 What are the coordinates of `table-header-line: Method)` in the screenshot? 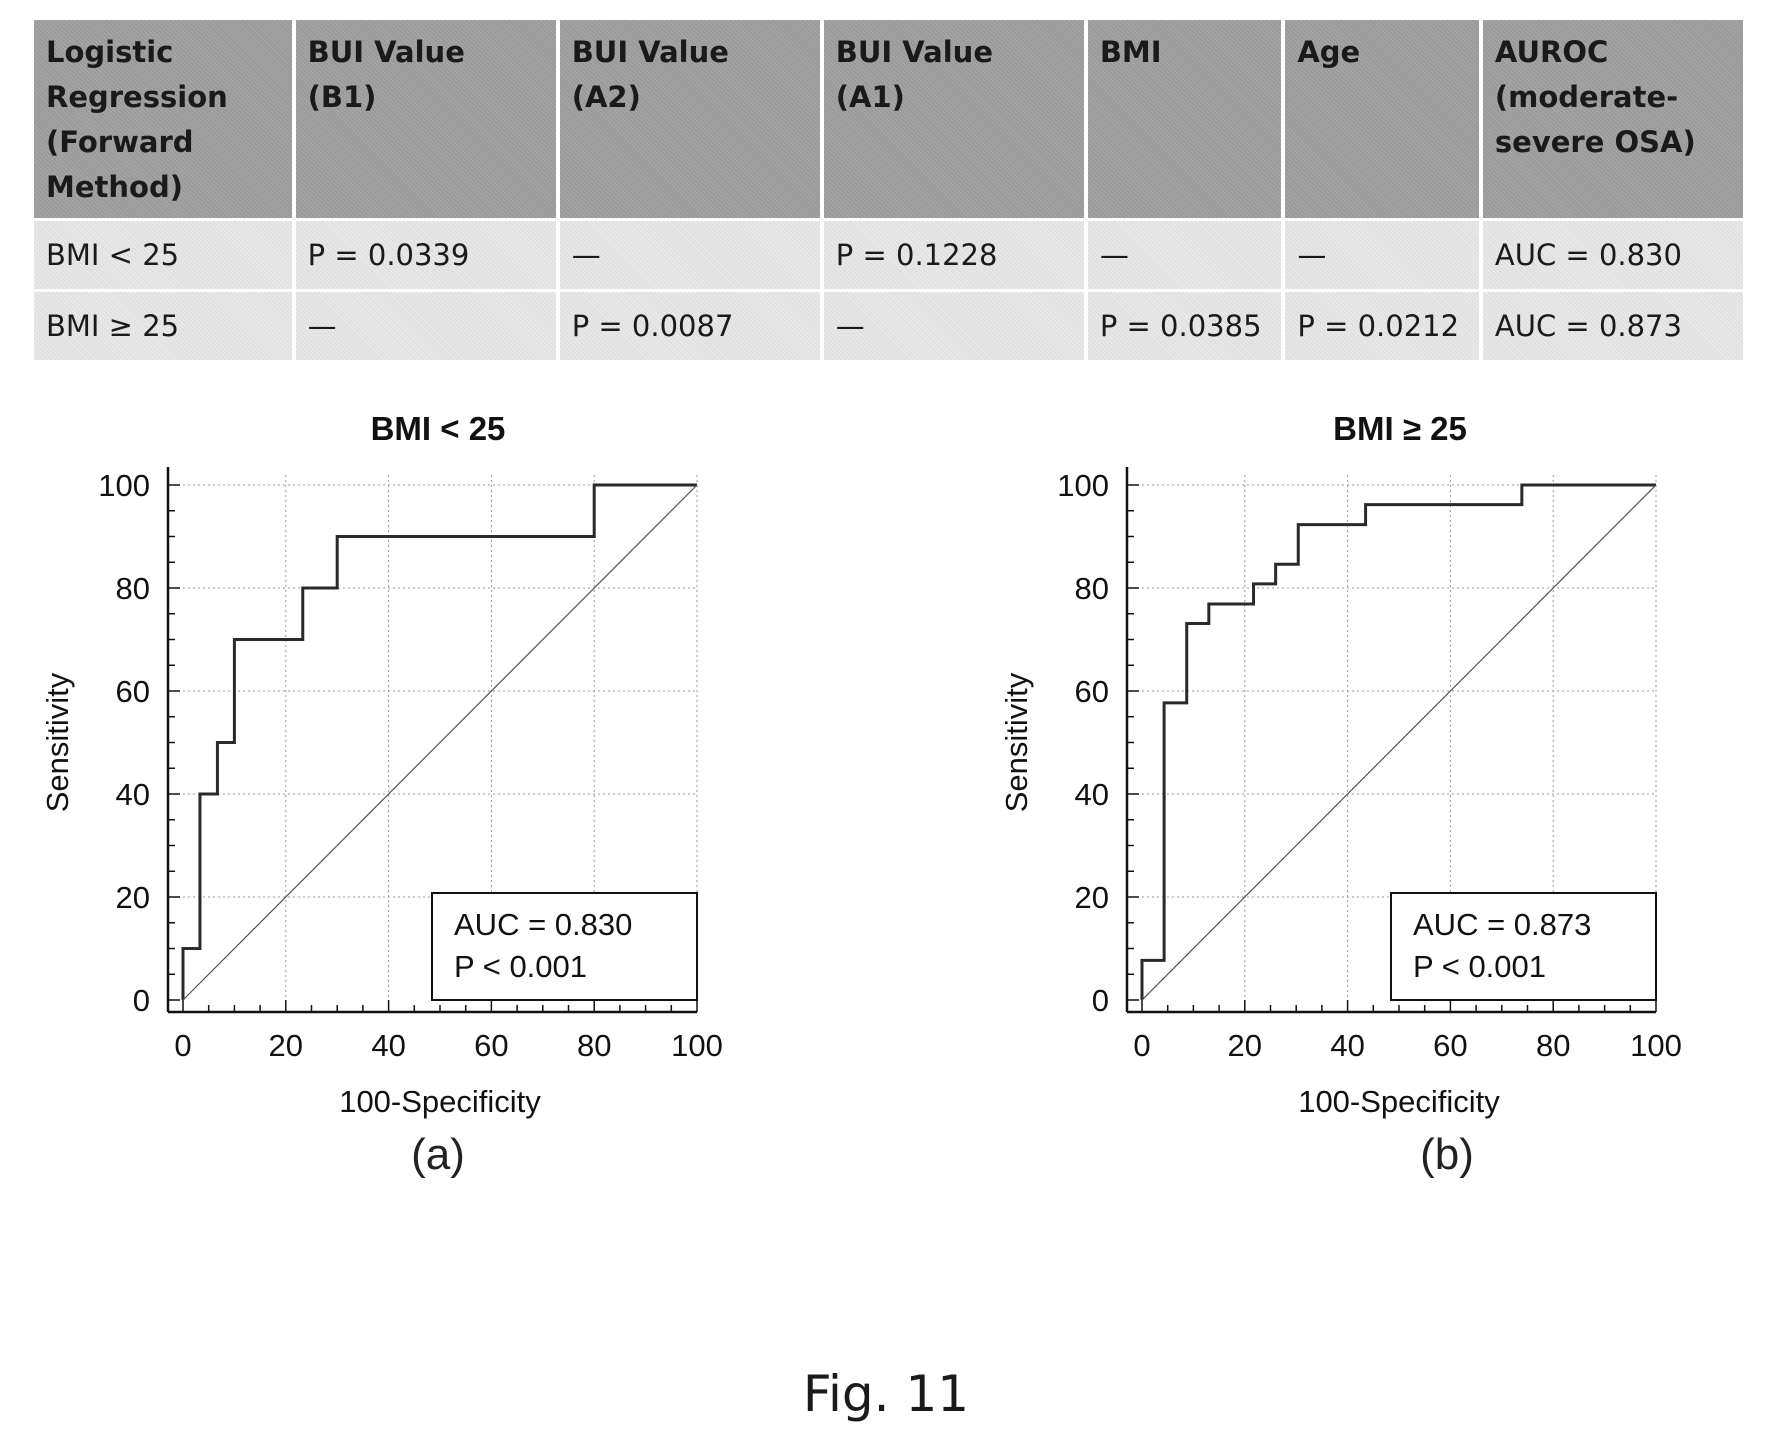 It's located at (114, 187).